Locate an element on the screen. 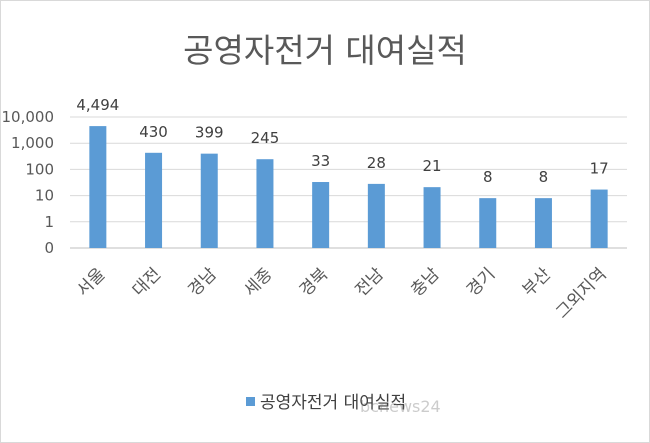 The width and height of the screenshot is (650, 443). category-label: 충남 is located at coordinates (425, 282).